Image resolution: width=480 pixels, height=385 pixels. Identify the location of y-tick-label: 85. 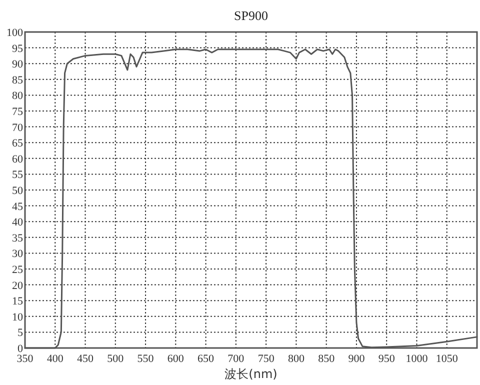
(18, 80).